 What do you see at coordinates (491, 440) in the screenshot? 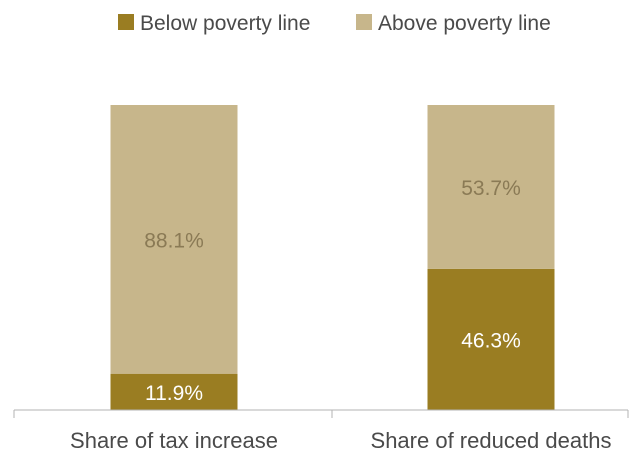
I see `x-tick-label-2: Share of reduced deaths` at bounding box center [491, 440].